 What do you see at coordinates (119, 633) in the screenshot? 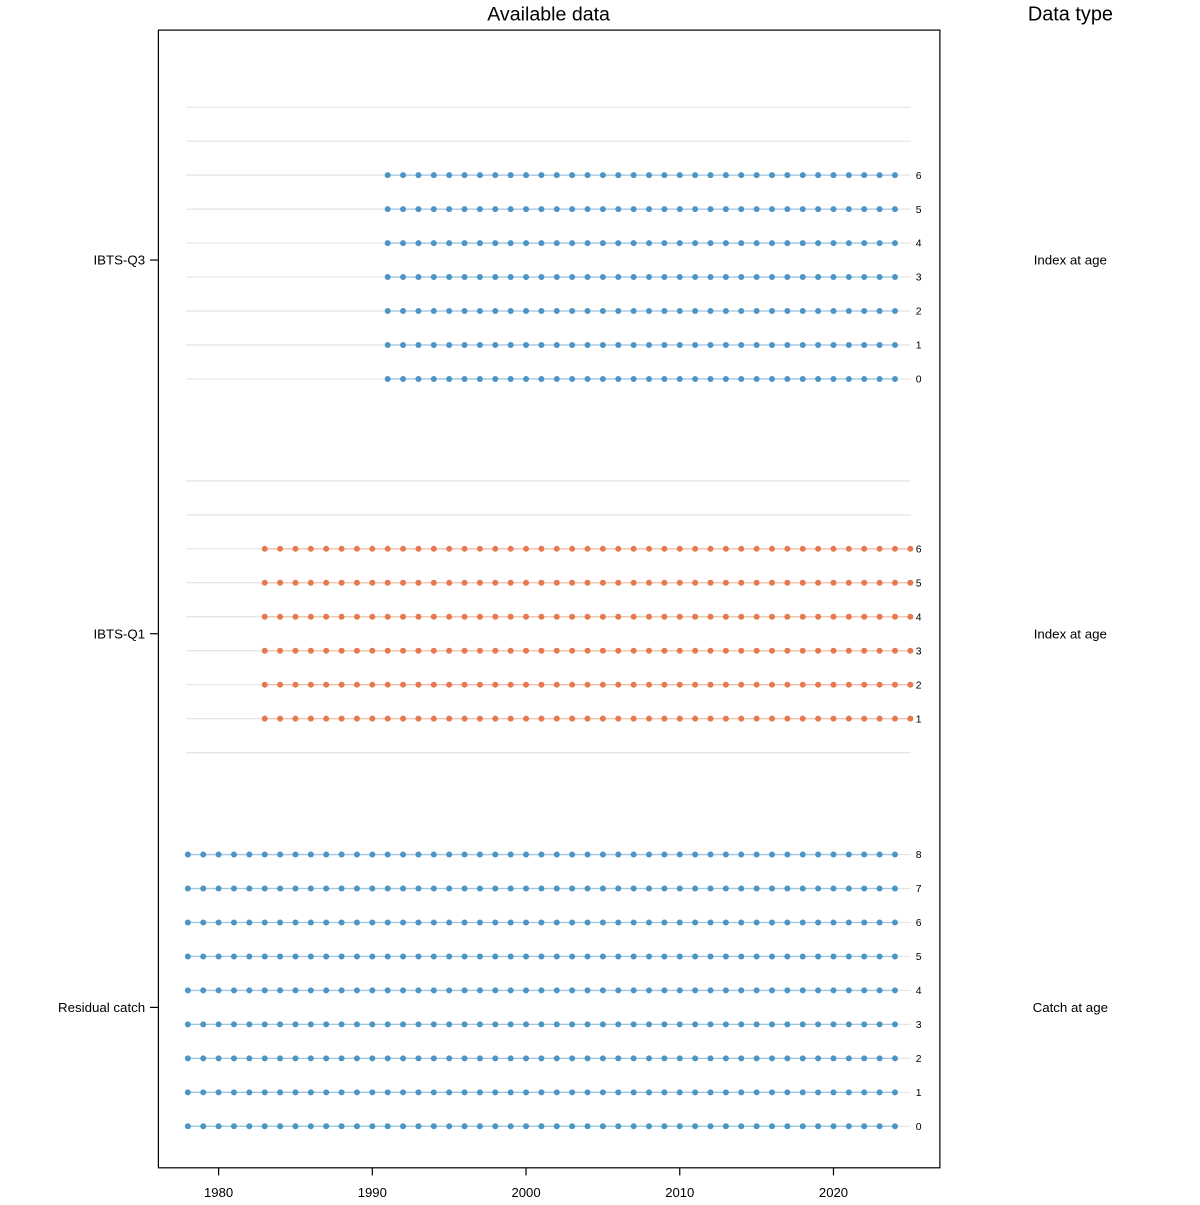
I see `svg-text: IBTS-Q1` at bounding box center [119, 633].